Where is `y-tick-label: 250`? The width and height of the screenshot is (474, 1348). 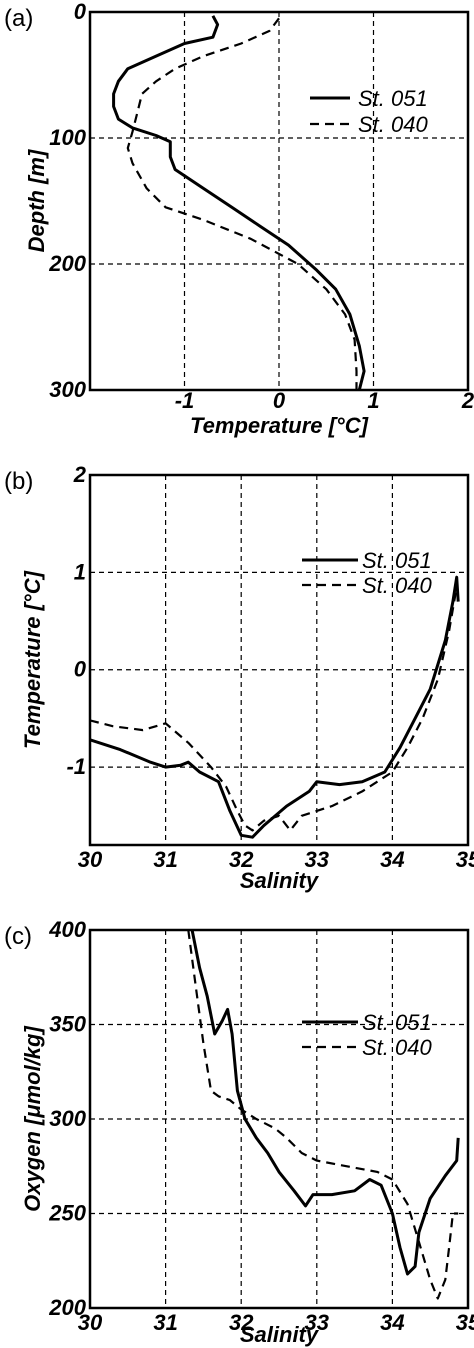
y-tick-label: 250 is located at coordinates (67, 1213).